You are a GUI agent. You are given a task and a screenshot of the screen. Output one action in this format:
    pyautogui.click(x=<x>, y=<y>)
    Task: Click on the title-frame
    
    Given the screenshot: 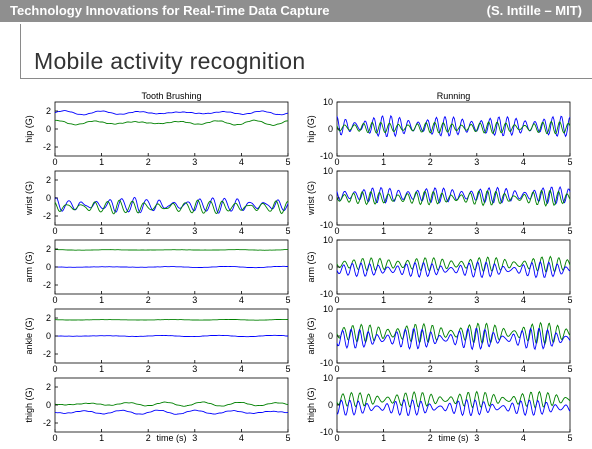 What is the action you would take?
    pyautogui.click(x=306, y=51)
    